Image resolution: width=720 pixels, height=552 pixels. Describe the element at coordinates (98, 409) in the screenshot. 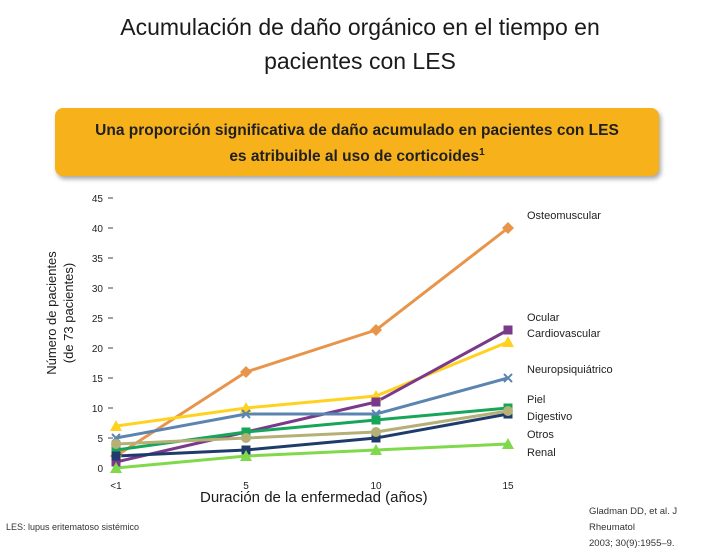

I see `y-tick-label: 10` at that location.